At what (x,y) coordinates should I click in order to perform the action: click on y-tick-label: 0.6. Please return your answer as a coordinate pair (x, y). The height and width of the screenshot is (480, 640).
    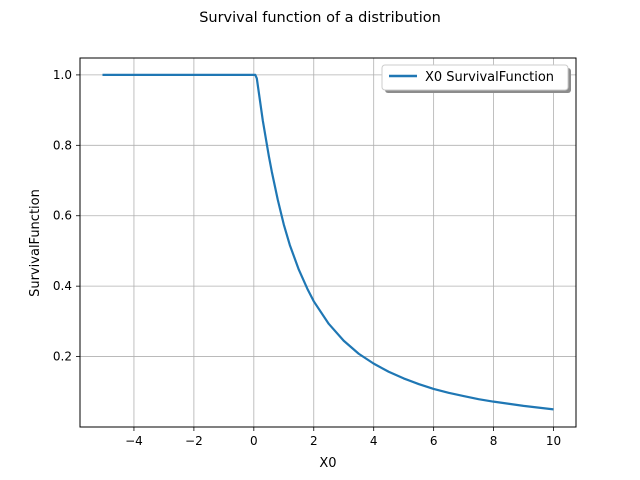
    Looking at the image, I should click on (62, 216).